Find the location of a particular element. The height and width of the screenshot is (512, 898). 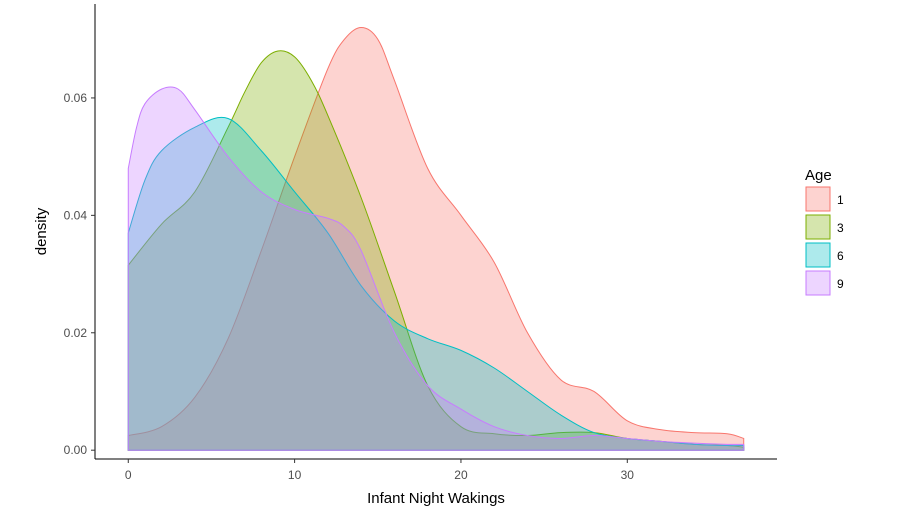

legend-label-age-3: 3 is located at coordinates (840, 228).